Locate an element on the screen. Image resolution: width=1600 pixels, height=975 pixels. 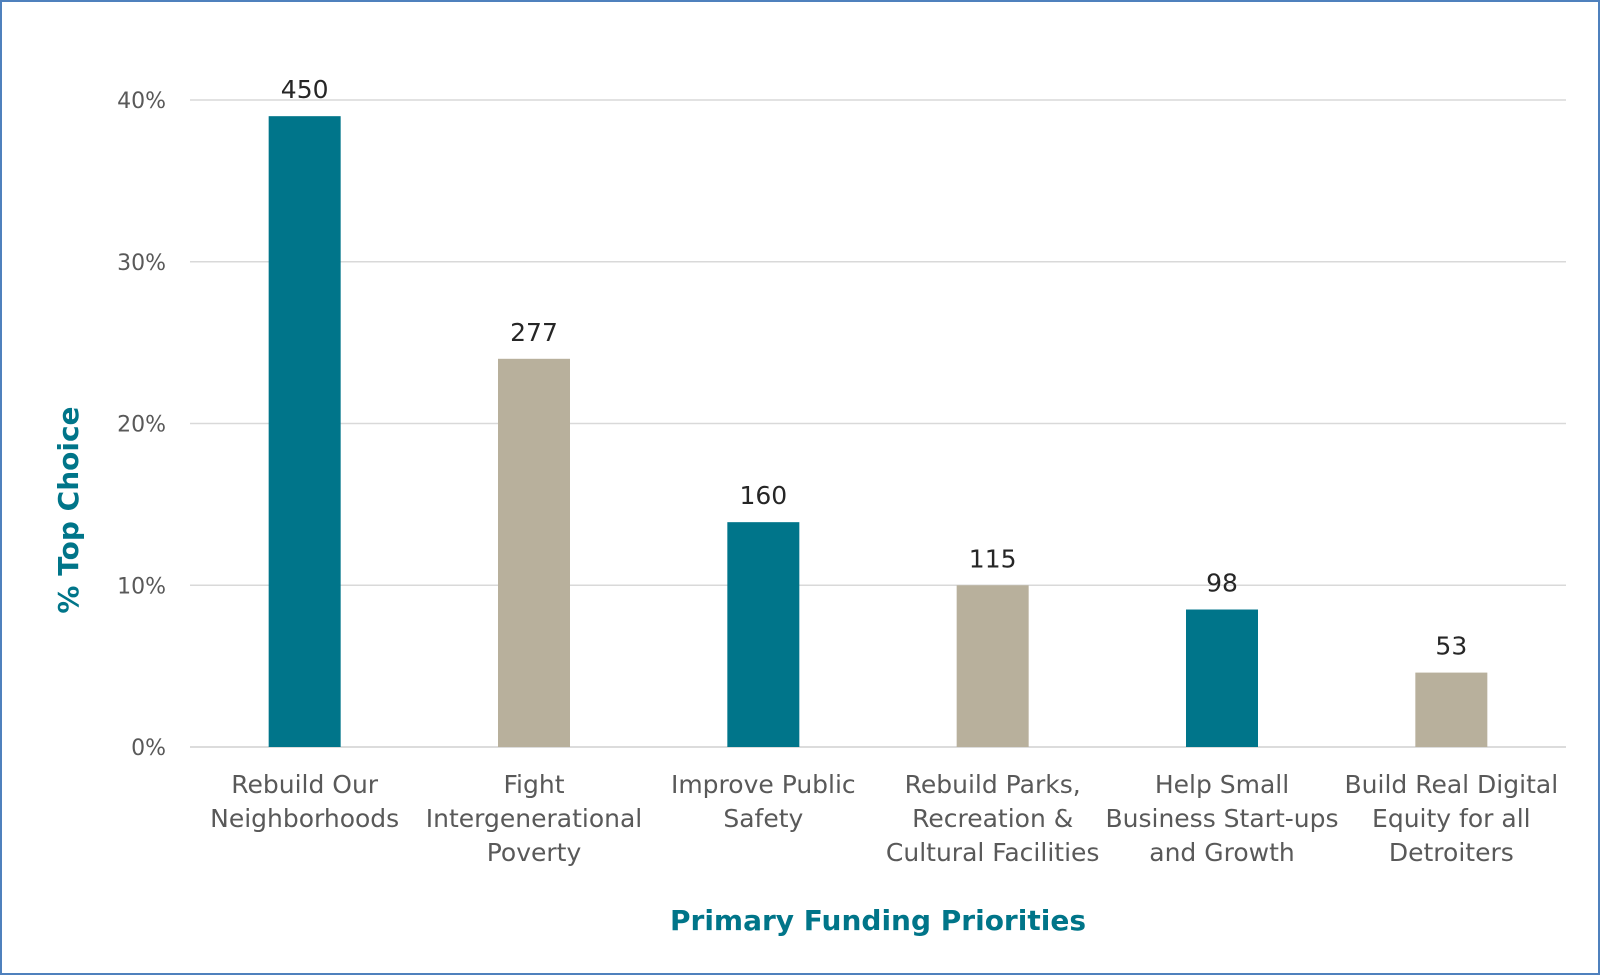
x-category-label-line: and Growth is located at coordinates (1221, 852).